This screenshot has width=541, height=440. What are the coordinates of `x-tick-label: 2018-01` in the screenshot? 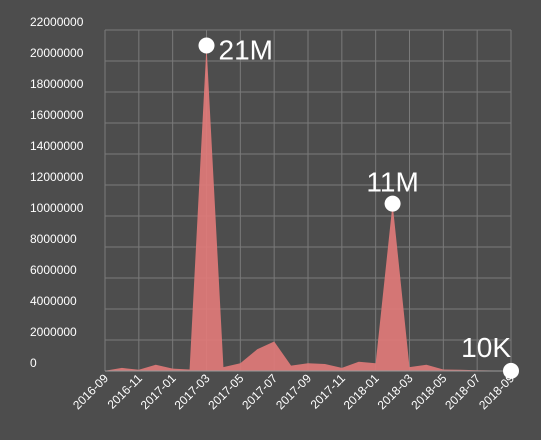 It's located at (361, 391).